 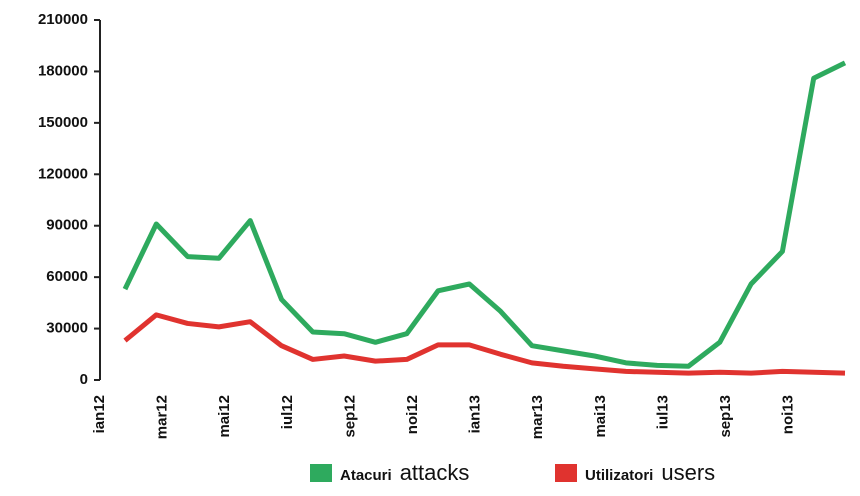 What do you see at coordinates (63, 19) in the screenshot?
I see `y-tick-label: 210000` at bounding box center [63, 19].